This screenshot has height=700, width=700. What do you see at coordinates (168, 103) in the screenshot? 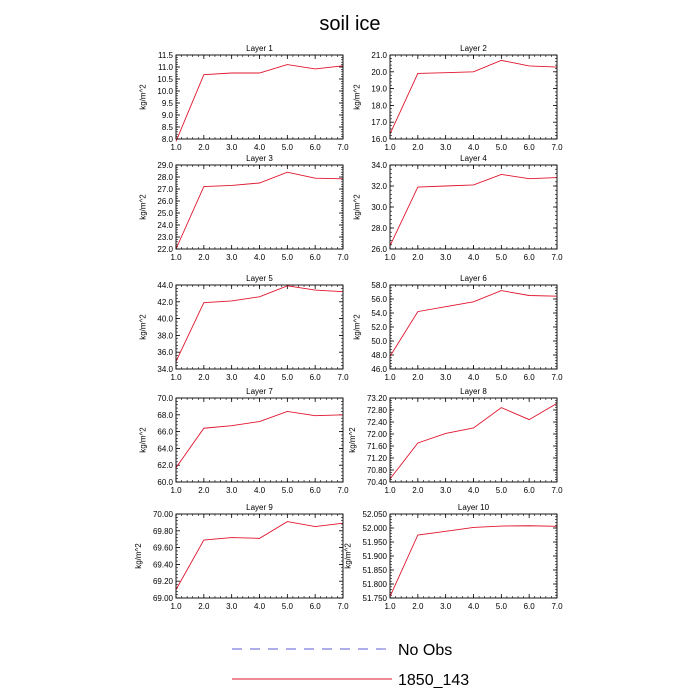
I see `y-tick-label: 9.5` at bounding box center [168, 103].